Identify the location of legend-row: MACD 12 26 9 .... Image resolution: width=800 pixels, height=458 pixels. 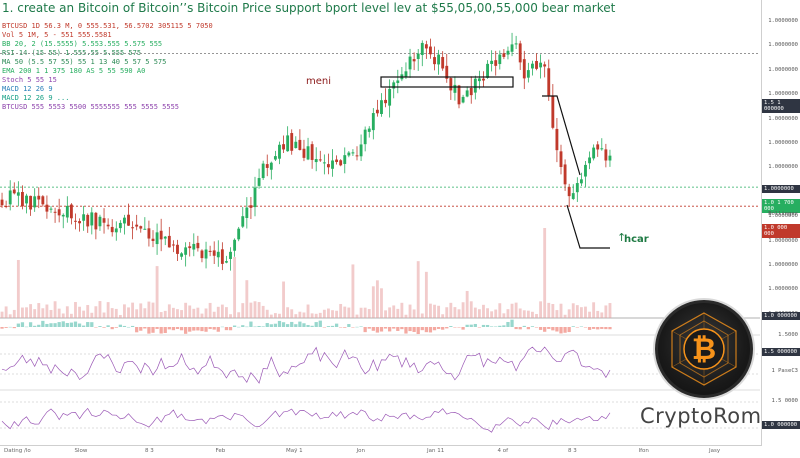
(36, 98).